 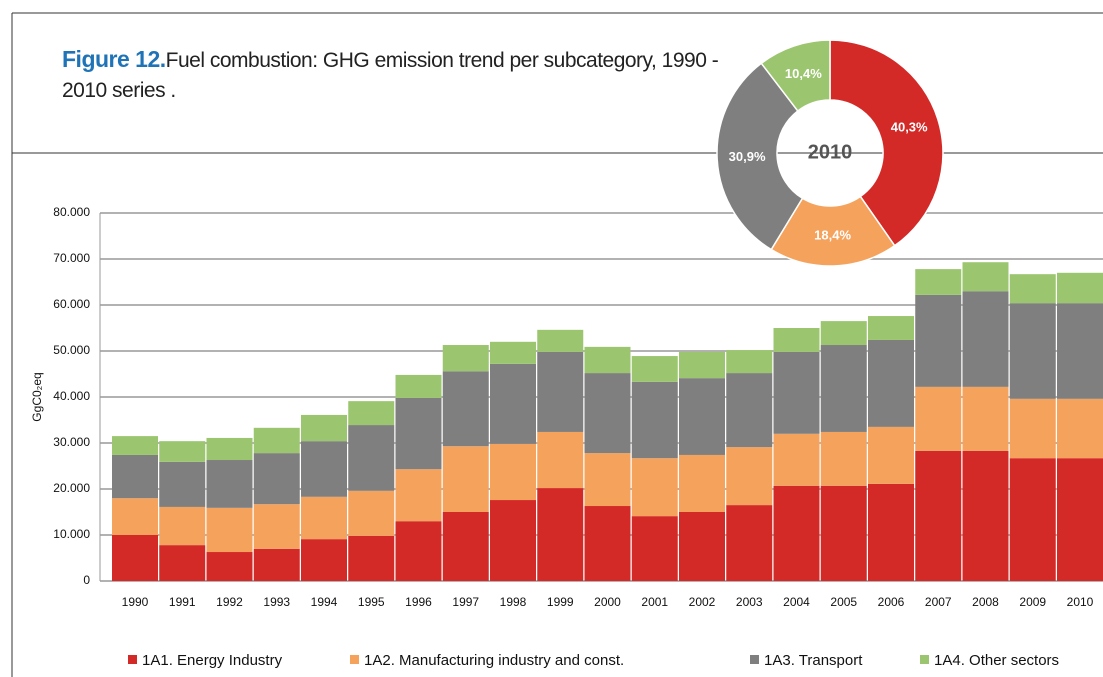 What do you see at coordinates (1032, 602) in the screenshot?
I see `x-tick-label: 2009` at bounding box center [1032, 602].